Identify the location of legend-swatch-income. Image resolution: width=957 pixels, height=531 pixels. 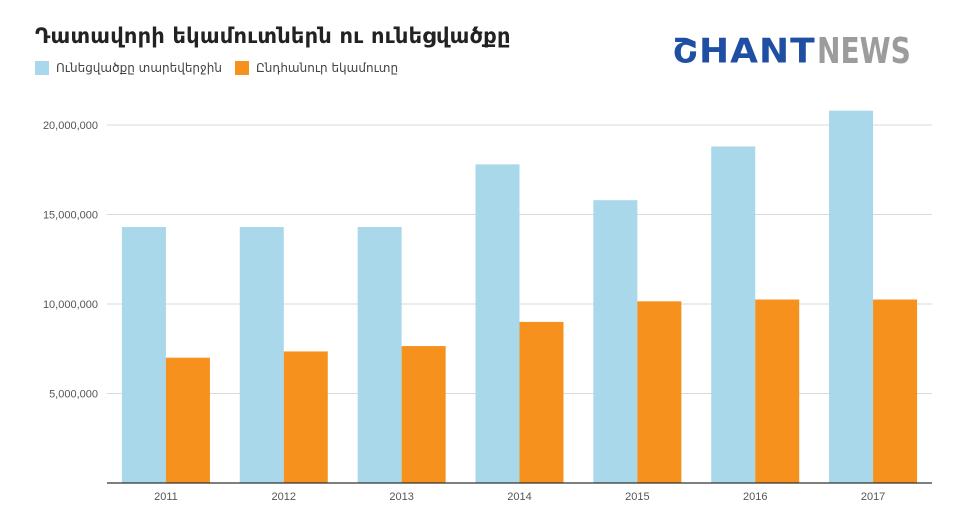
(241, 68).